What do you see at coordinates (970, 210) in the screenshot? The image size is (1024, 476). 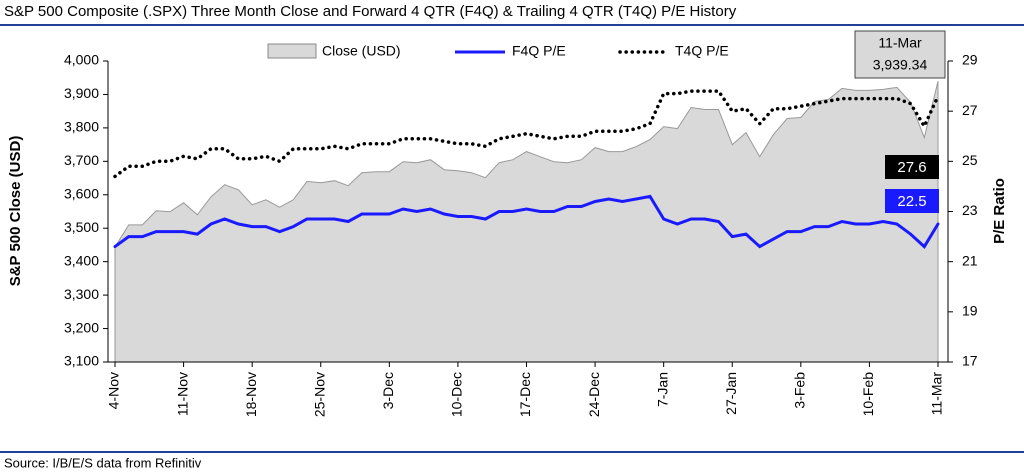 I see `y2-tick-label: 23` at bounding box center [970, 210].